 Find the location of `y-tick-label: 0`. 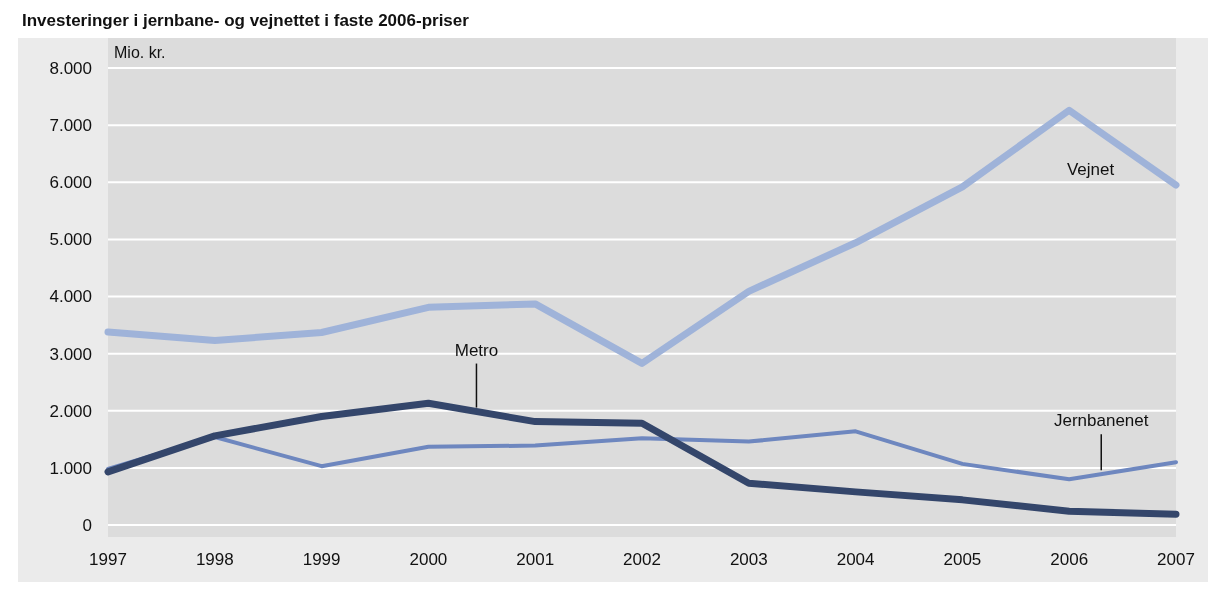

y-tick-label: 0 is located at coordinates (87, 525).